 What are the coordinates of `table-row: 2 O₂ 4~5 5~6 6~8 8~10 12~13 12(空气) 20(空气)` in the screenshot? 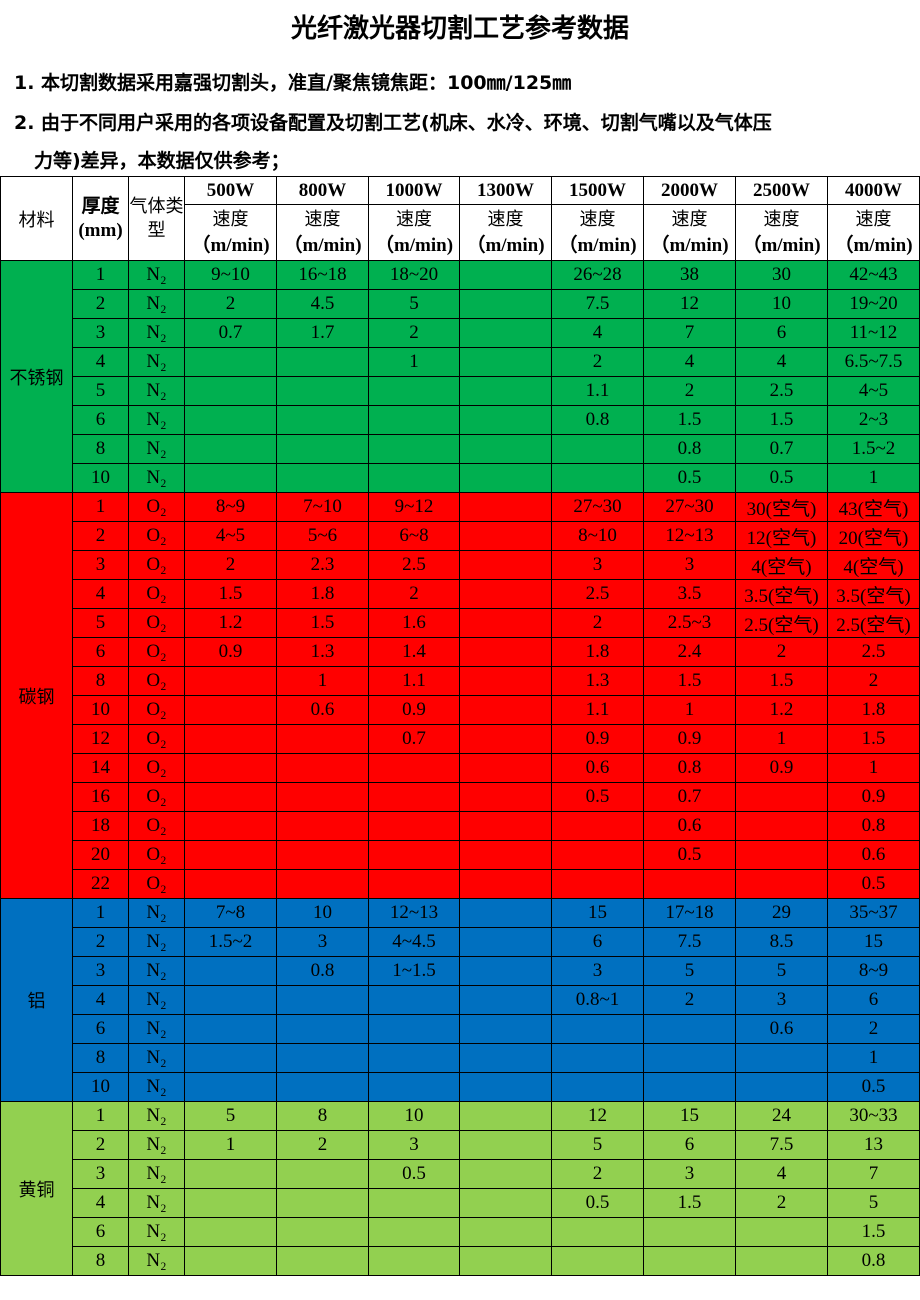 It's located at (460, 536).